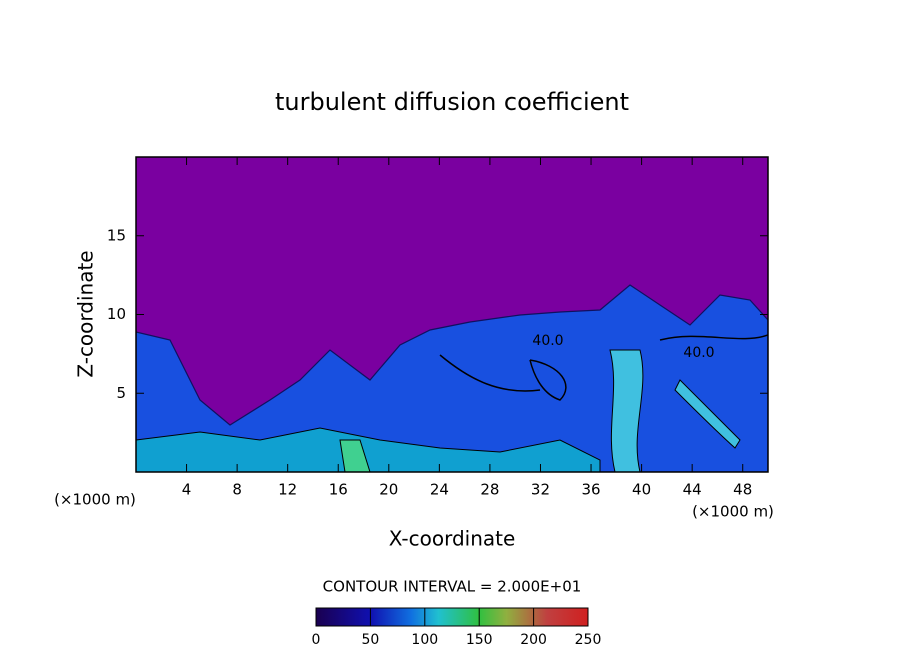 This screenshot has height=658, width=904. I want to click on x-tick-label: 24, so click(439, 490).